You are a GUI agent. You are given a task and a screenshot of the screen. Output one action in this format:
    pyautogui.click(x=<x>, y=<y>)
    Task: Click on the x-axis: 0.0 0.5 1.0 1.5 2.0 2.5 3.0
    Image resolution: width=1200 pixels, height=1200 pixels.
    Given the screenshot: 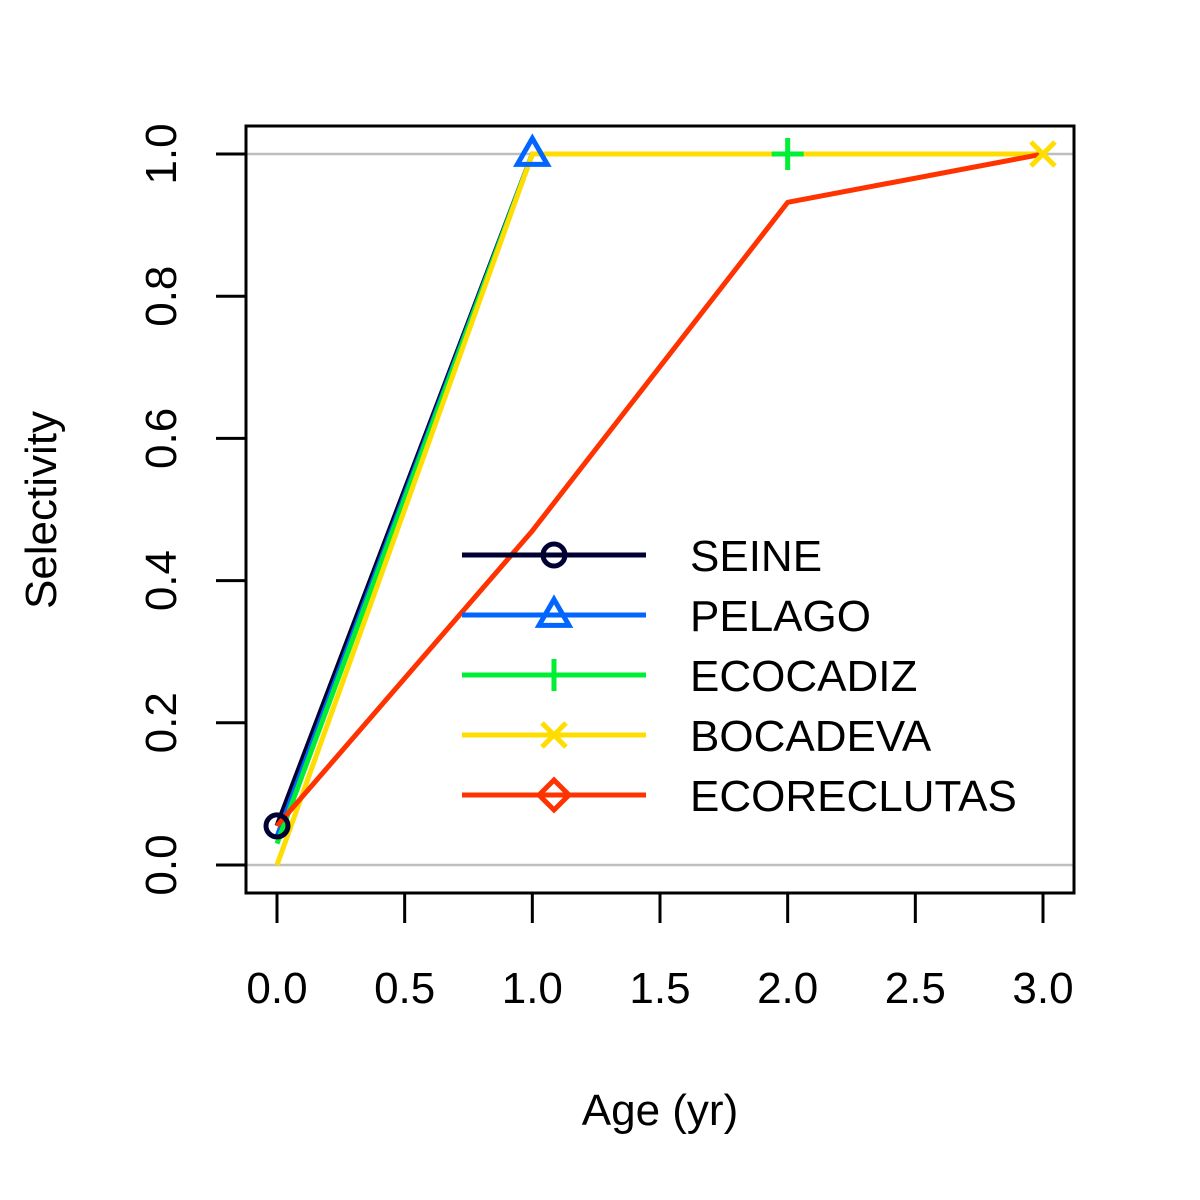 What is the action you would take?
    pyautogui.click(x=660, y=952)
    